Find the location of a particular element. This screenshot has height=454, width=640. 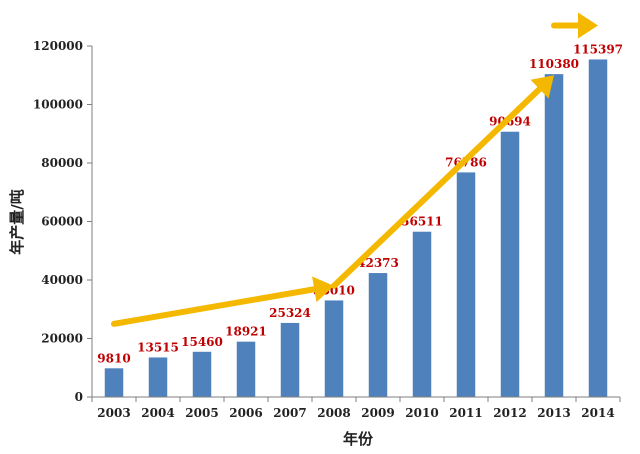

data-label: 13515 is located at coordinates (158, 347).